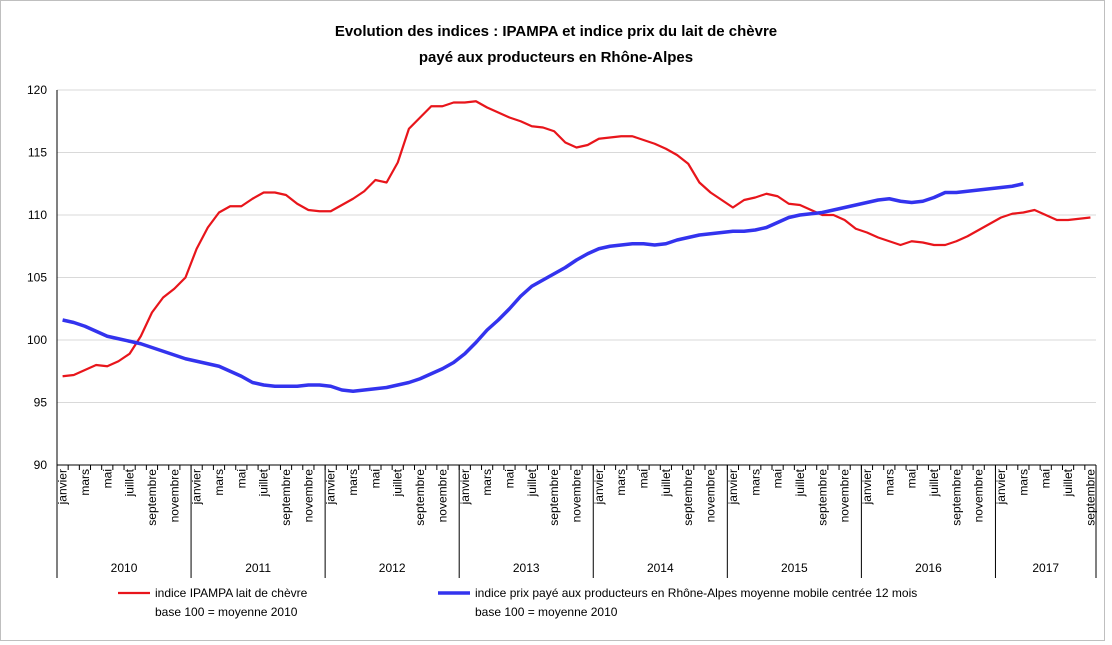 This screenshot has height=645, width=1112. I want to click on legend-label: indice IPAMPA lait de chèvre, so click(231, 593).